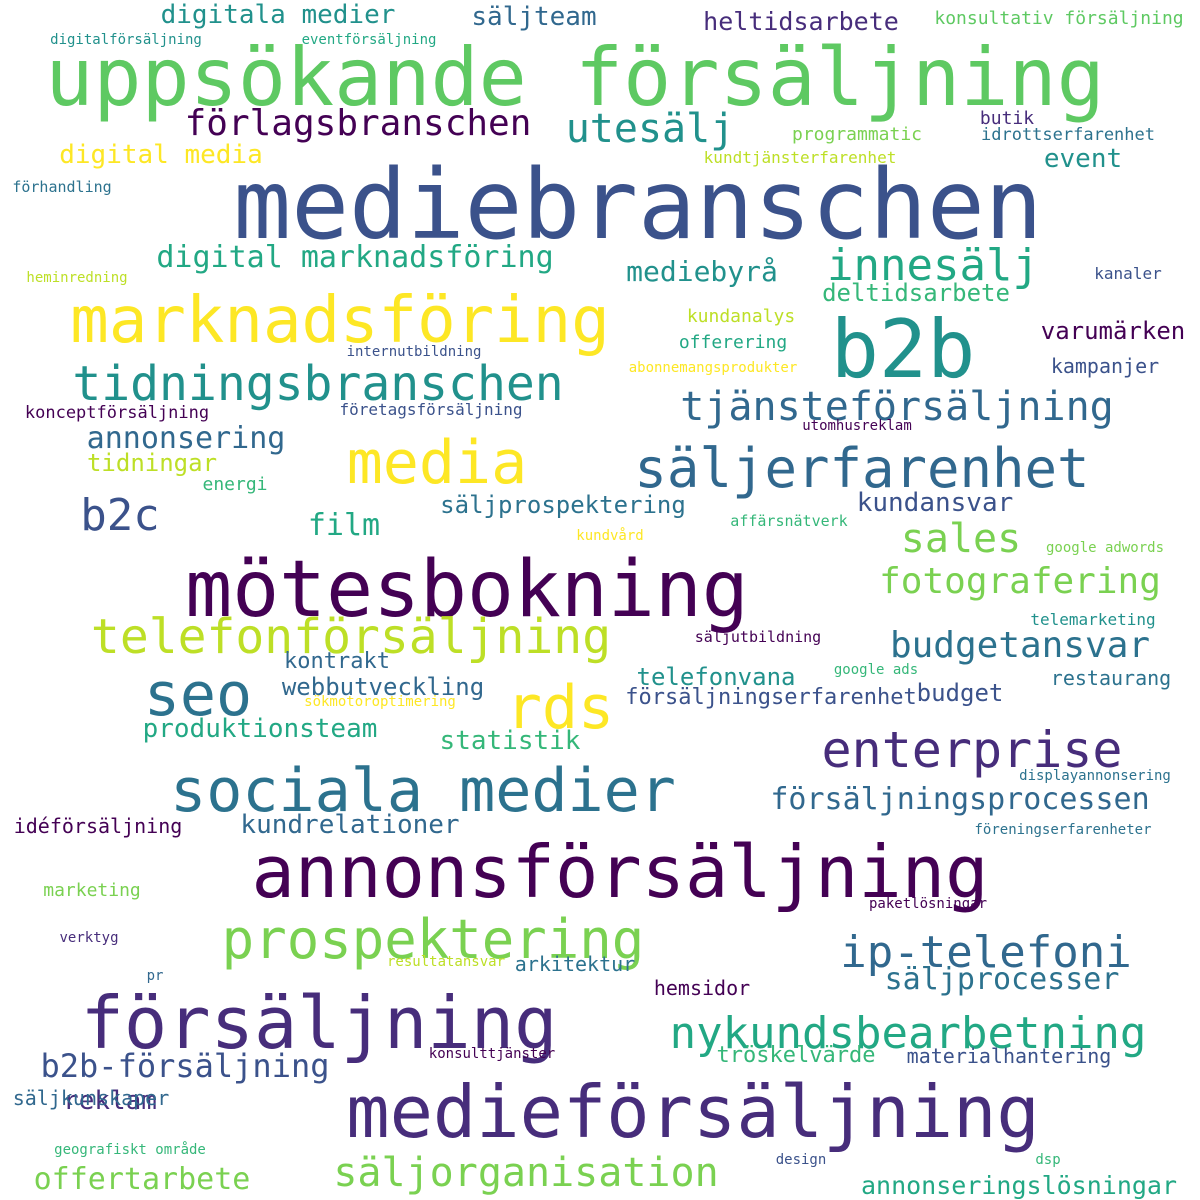 This screenshot has width=1200, height=1200. I want to click on cloud-word: sociala medier, so click(423, 791).